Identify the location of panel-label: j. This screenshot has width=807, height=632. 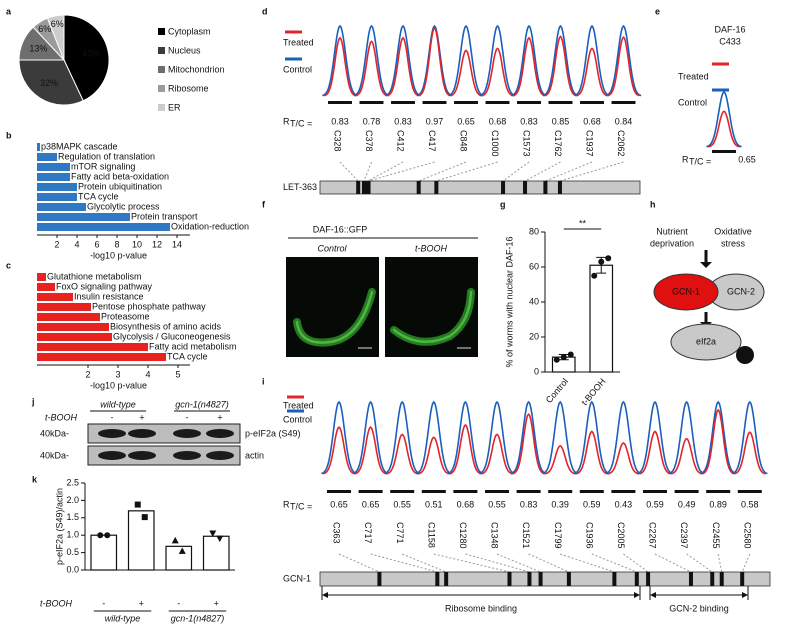
(33, 401).